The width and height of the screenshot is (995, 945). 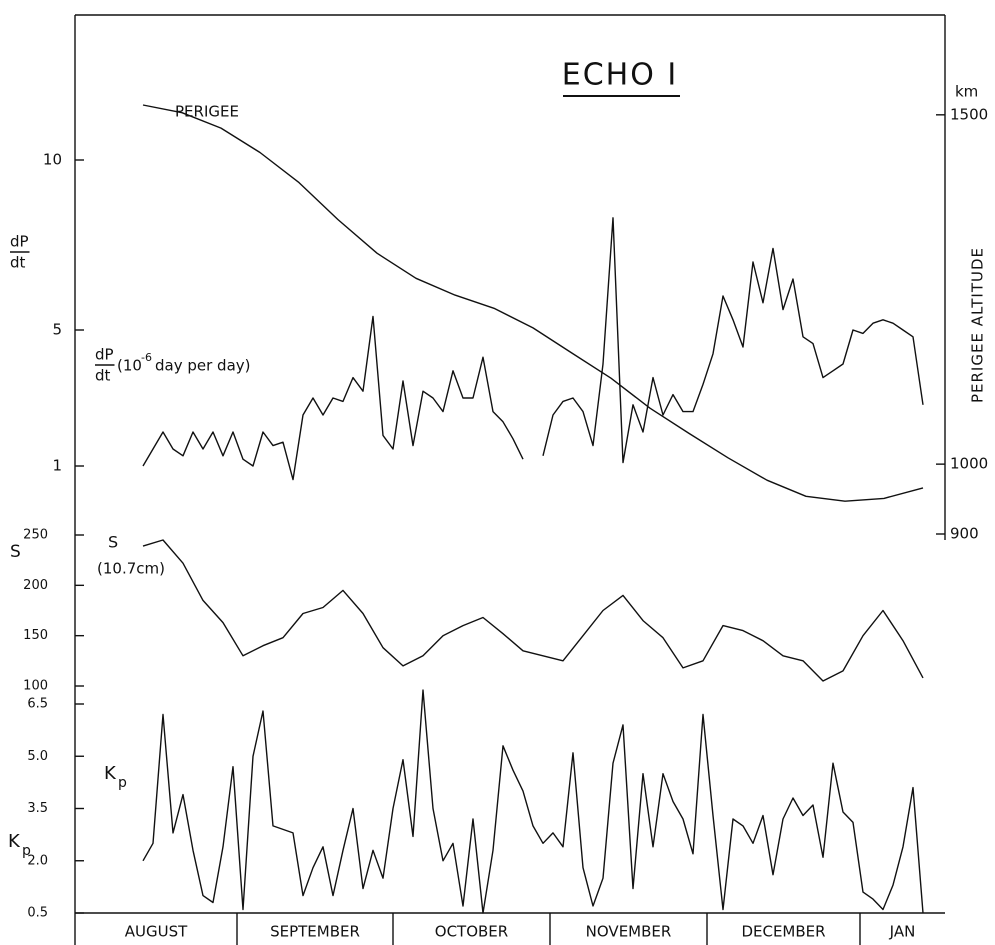 What do you see at coordinates (37, 860) in the screenshot?
I see `y-tick-label: 2.0` at bounding box center [37, 860].